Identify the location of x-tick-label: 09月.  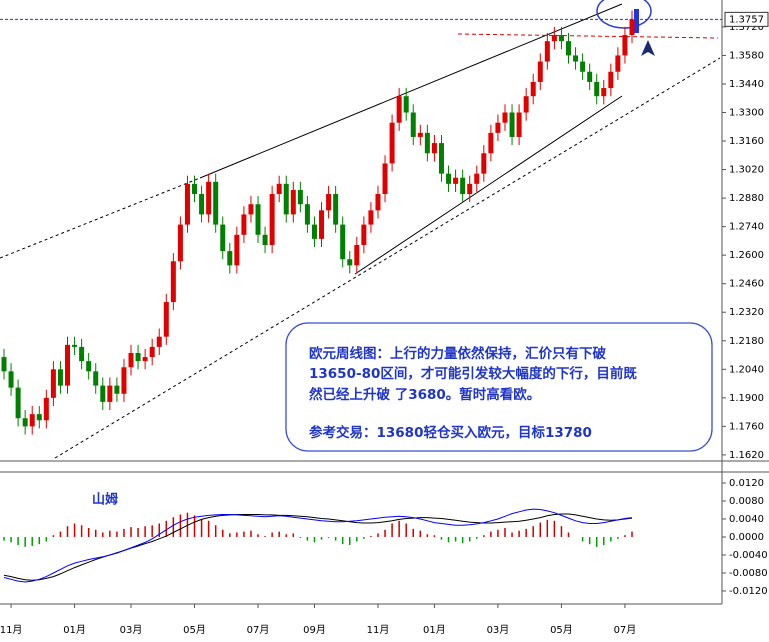
(314, 630).